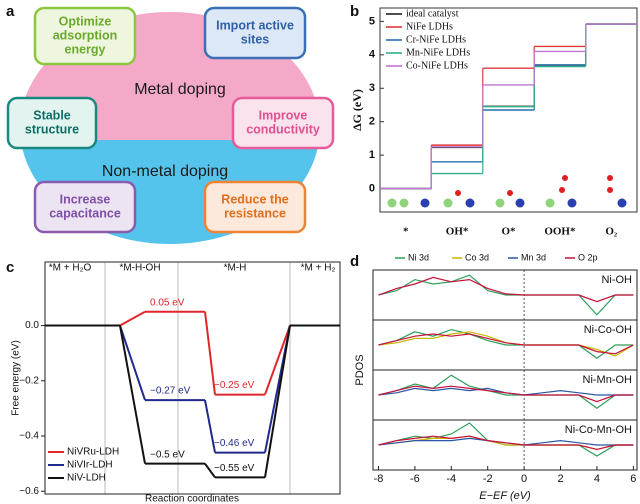 The width and height of the screenshot is (640, 504). Describe the element at coordinates (255, 25) in the screenshot. I see `feature-text: Import active` at that location.